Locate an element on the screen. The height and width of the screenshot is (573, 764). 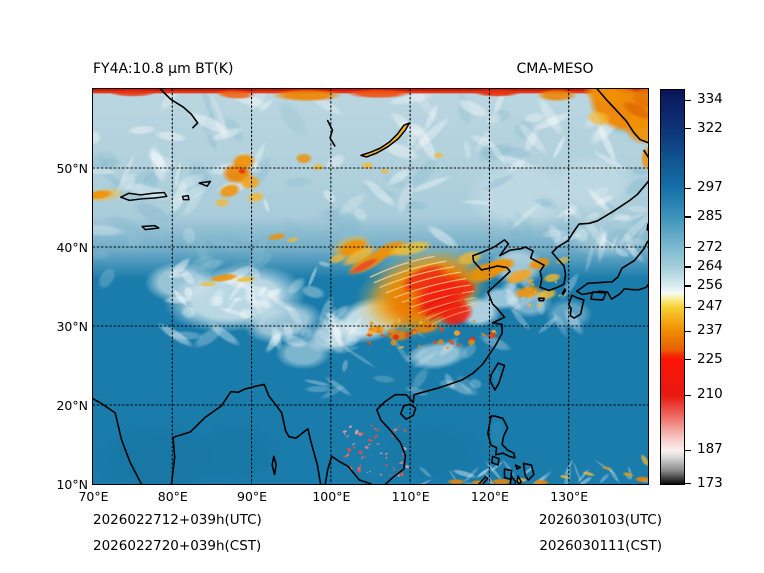
colorbar-tick-label: 187 is located at coordinates (710, 449).